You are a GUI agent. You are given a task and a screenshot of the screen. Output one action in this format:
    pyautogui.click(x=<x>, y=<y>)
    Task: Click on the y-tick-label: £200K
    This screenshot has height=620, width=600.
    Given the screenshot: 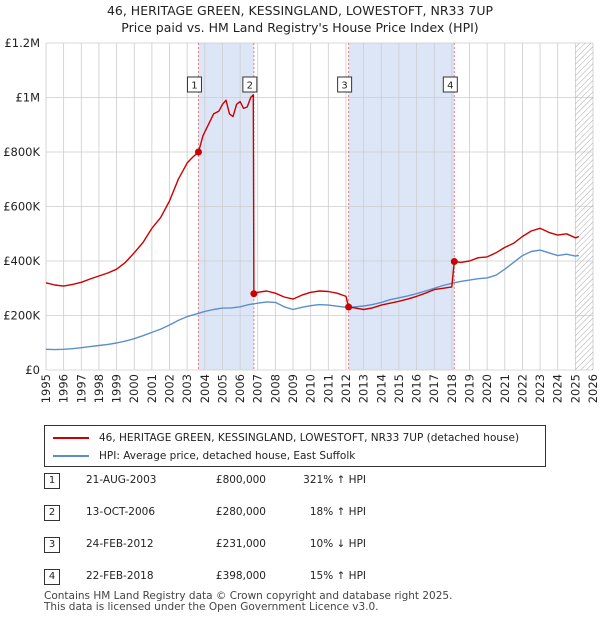 What is the action you would take?
    pyautogui.click(x=21, y=316)
    